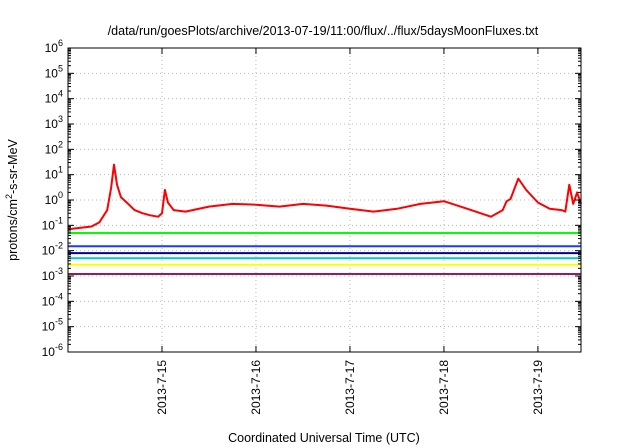  I want to click on y-tick-label-exp: -4, so click(59, 296).